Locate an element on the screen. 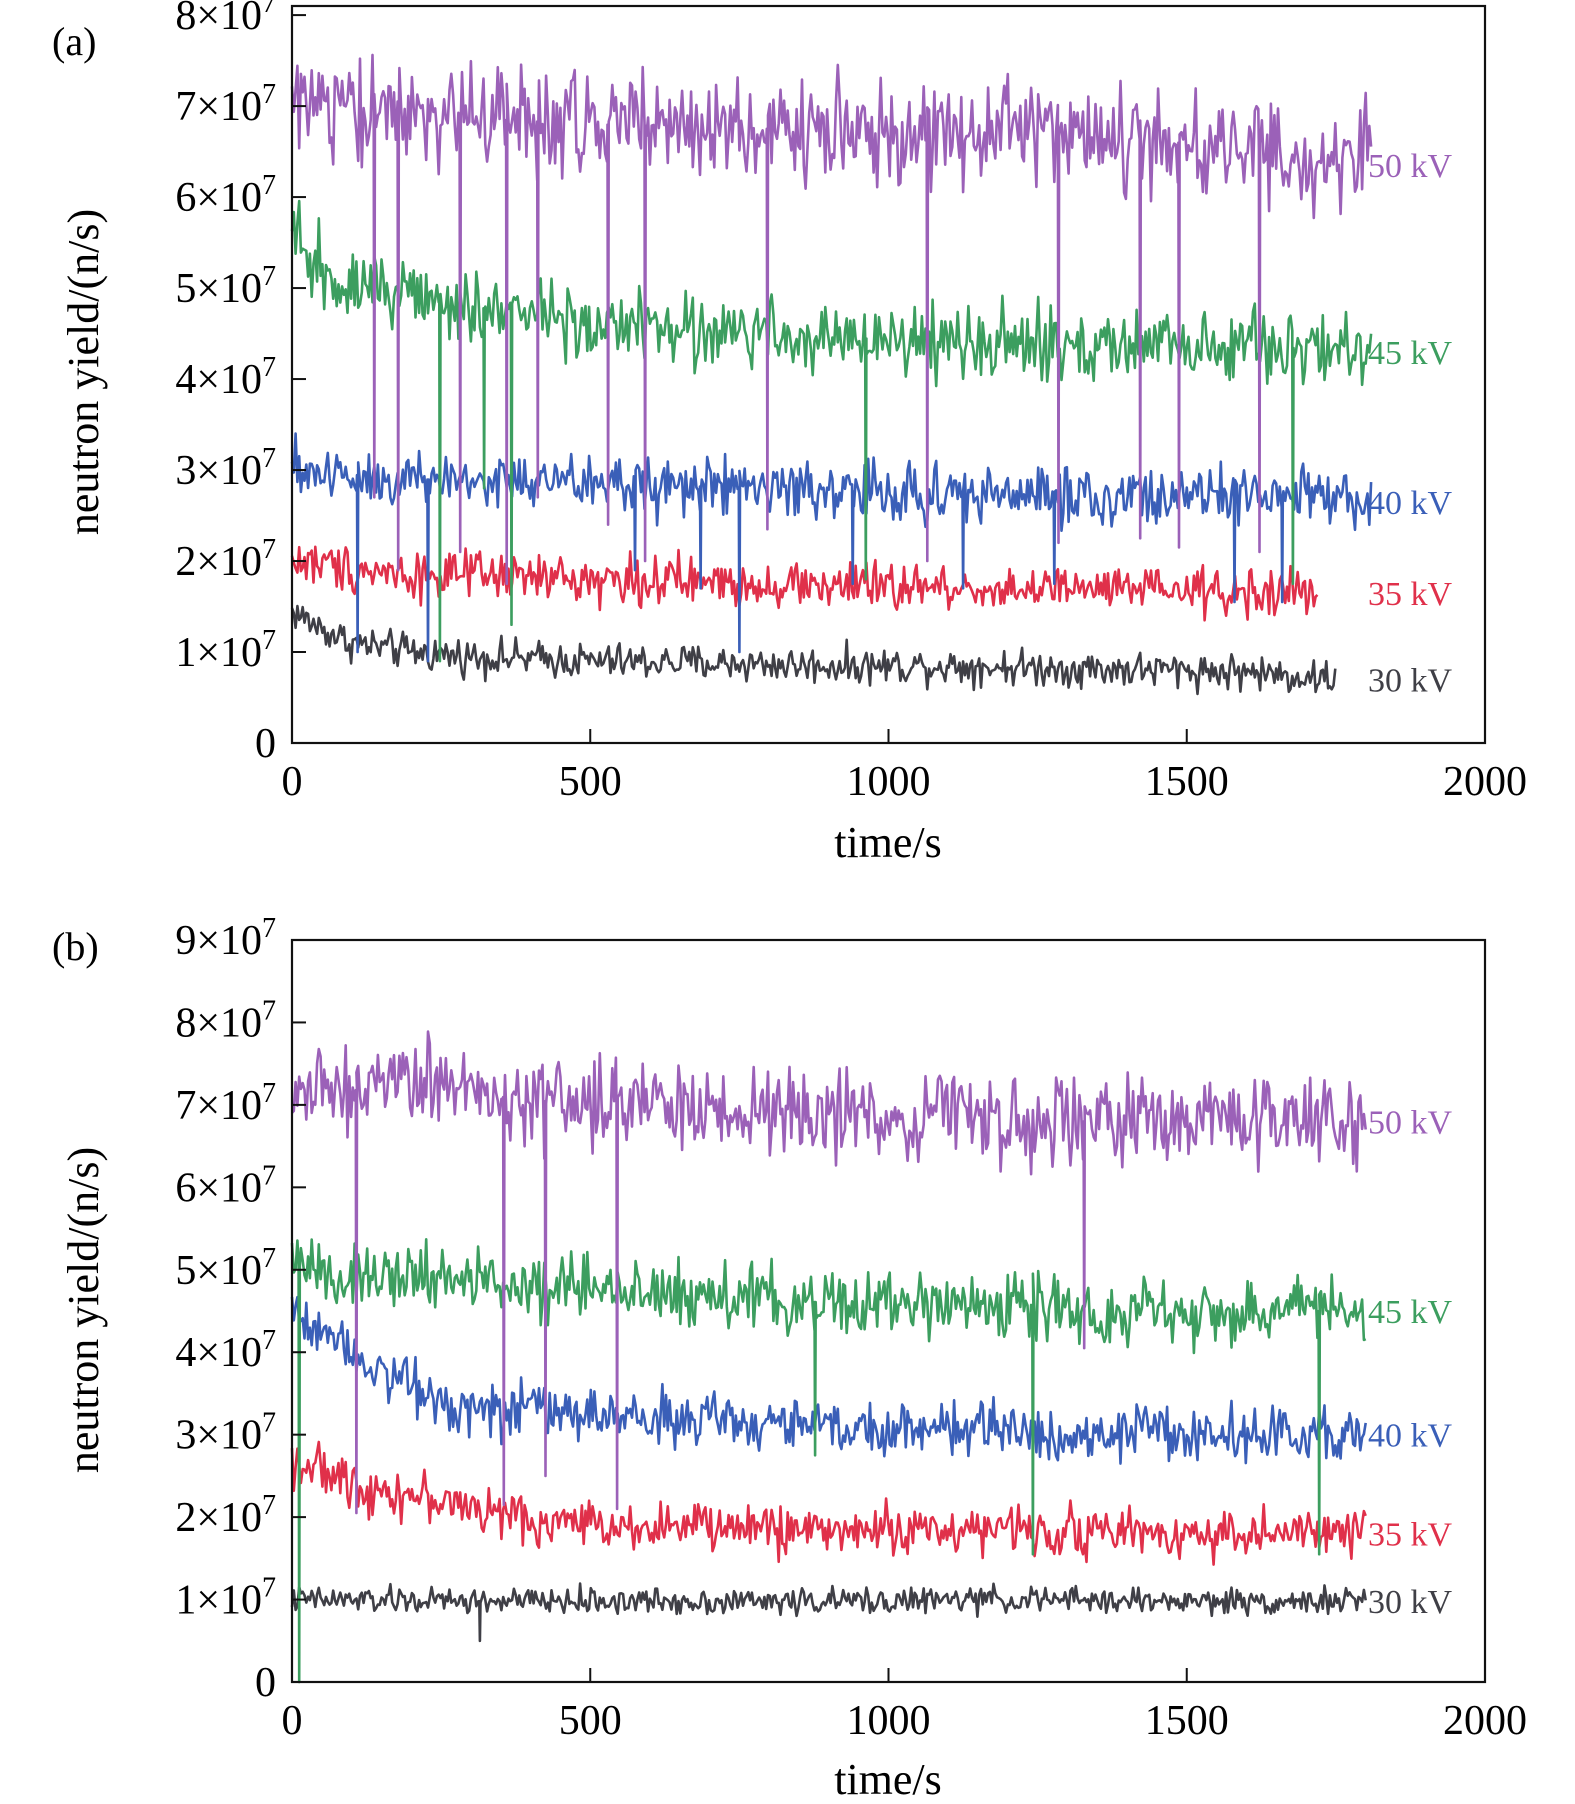 This screenshot has height=1804, width=1575. panel-label: (b) is located at coordinates (75, 946).